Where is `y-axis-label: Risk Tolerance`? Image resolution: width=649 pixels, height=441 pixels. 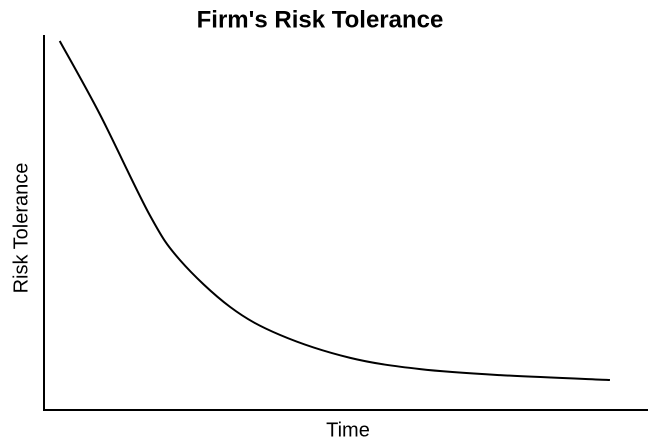 y-axis-label: Risk Tolerance is located at coordinates (21, 228).